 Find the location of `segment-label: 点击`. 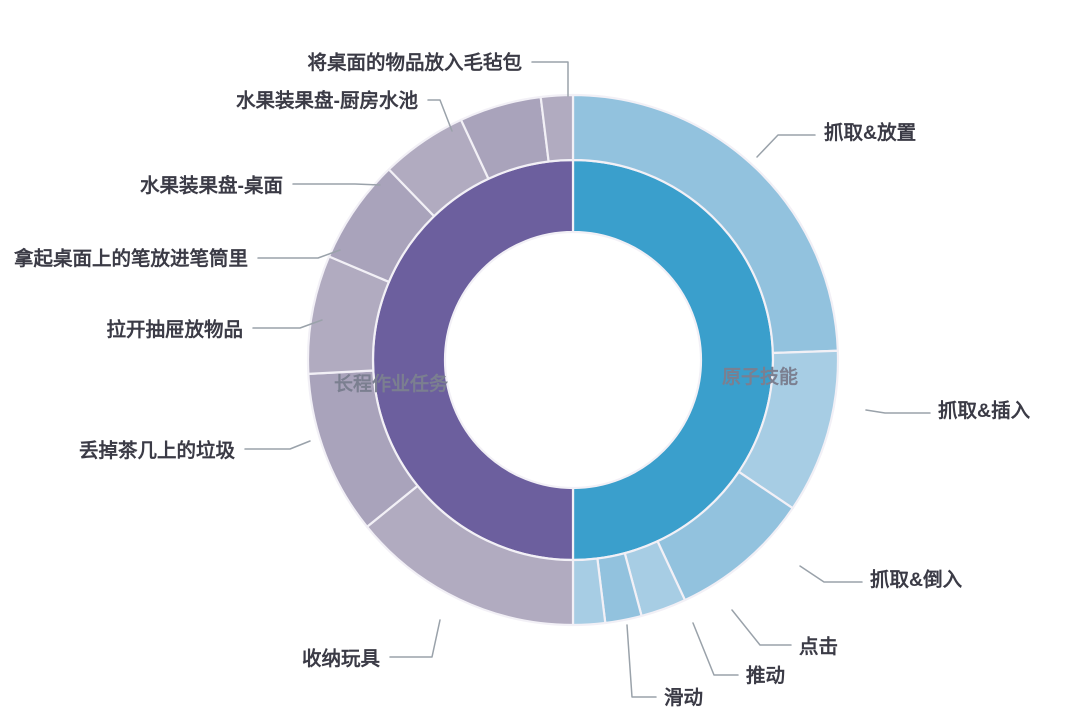

segment-label: 点击 is located at coordinates (818, 646).